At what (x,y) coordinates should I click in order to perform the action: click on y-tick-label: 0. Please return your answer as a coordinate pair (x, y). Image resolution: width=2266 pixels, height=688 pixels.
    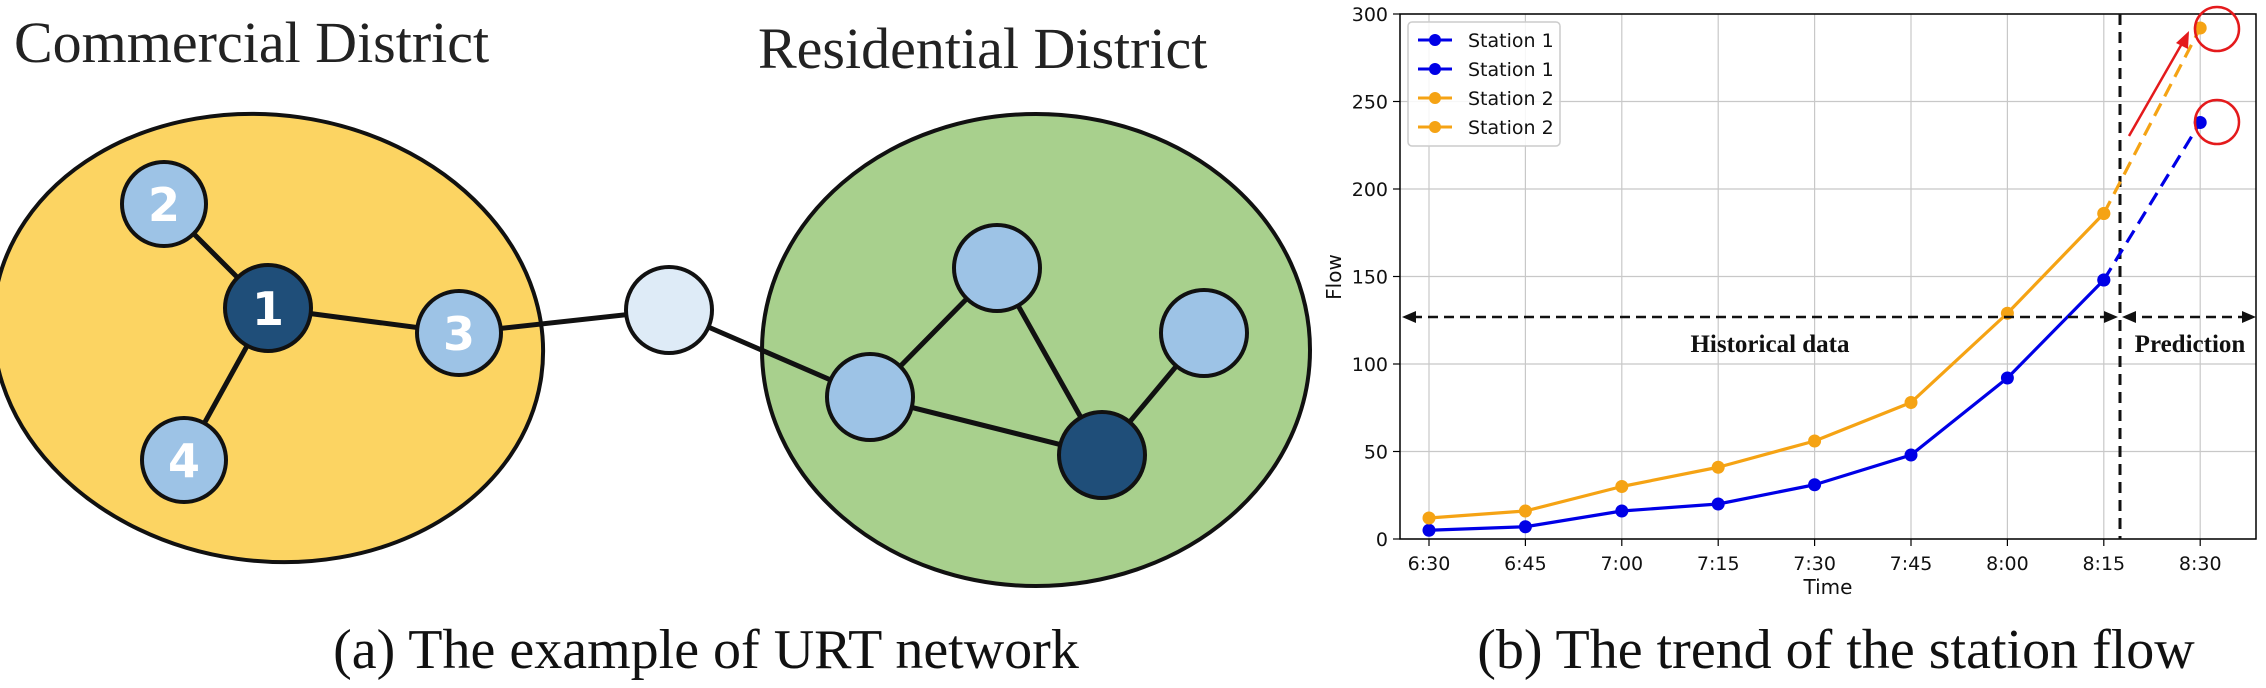
    Looking at the image, I should click on (1382, 540).